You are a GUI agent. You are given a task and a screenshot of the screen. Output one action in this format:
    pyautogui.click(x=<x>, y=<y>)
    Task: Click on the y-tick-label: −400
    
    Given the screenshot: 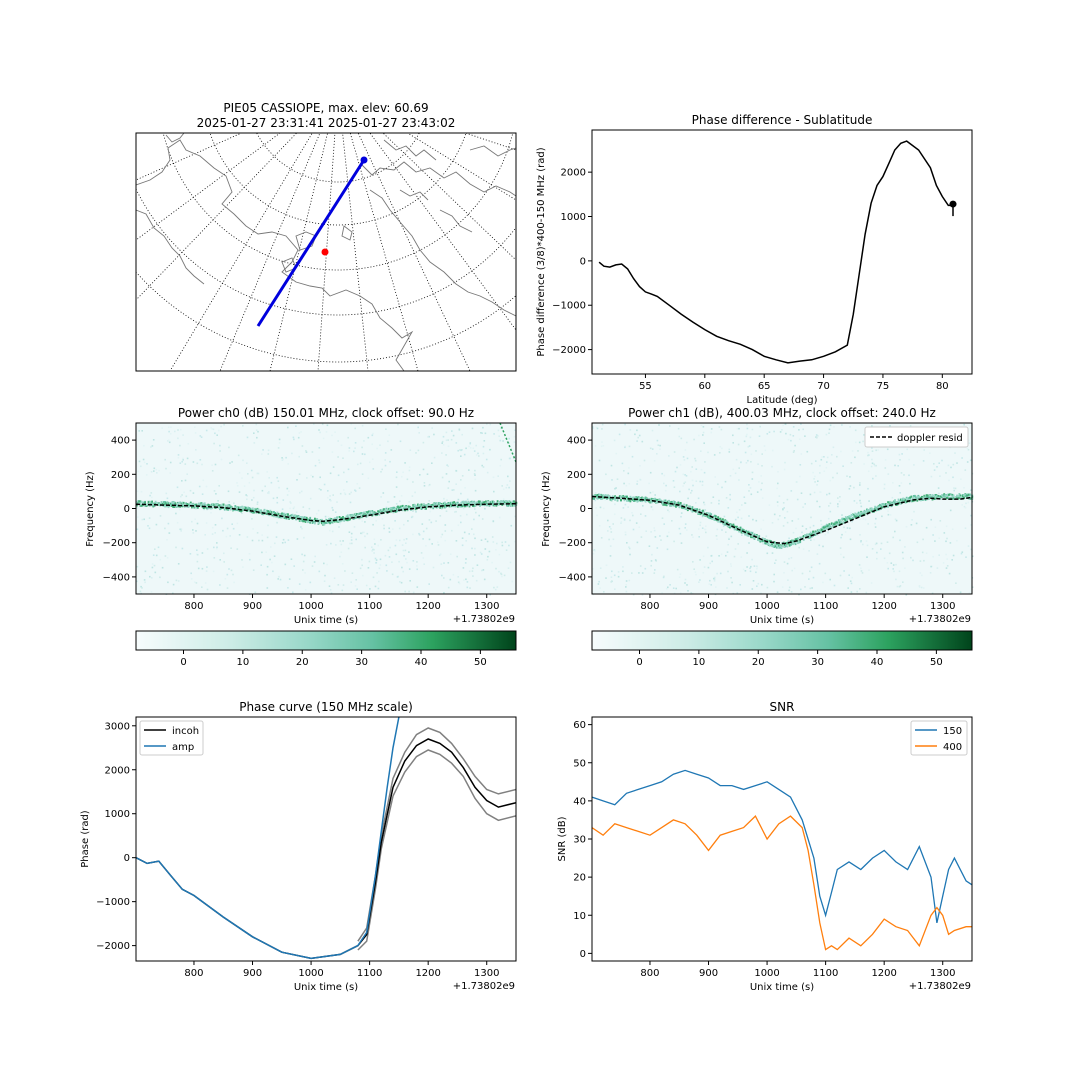 What is the action you would take?
    pyautogui.click(x=572, y=577)
    